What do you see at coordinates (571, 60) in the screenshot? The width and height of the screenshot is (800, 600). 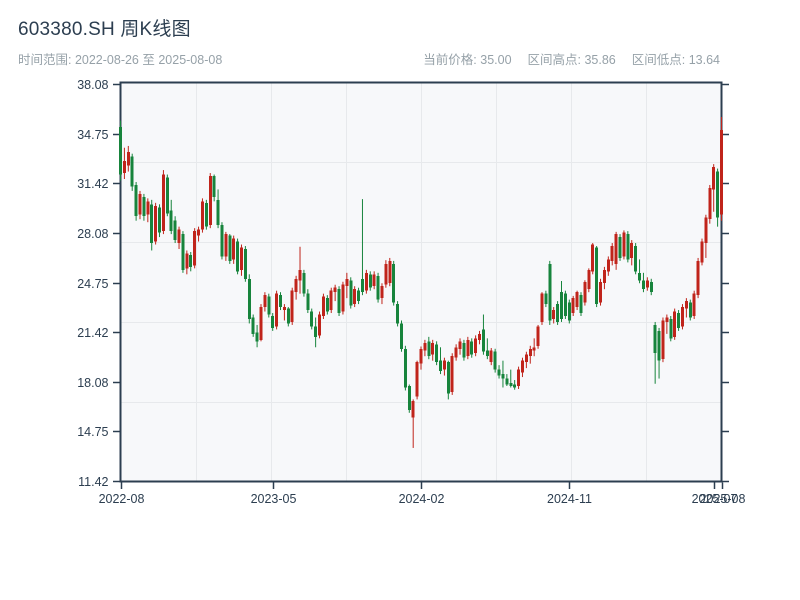 I see `range-high-stat: 区间高点: 35.86` at bounding box center [571, 60].